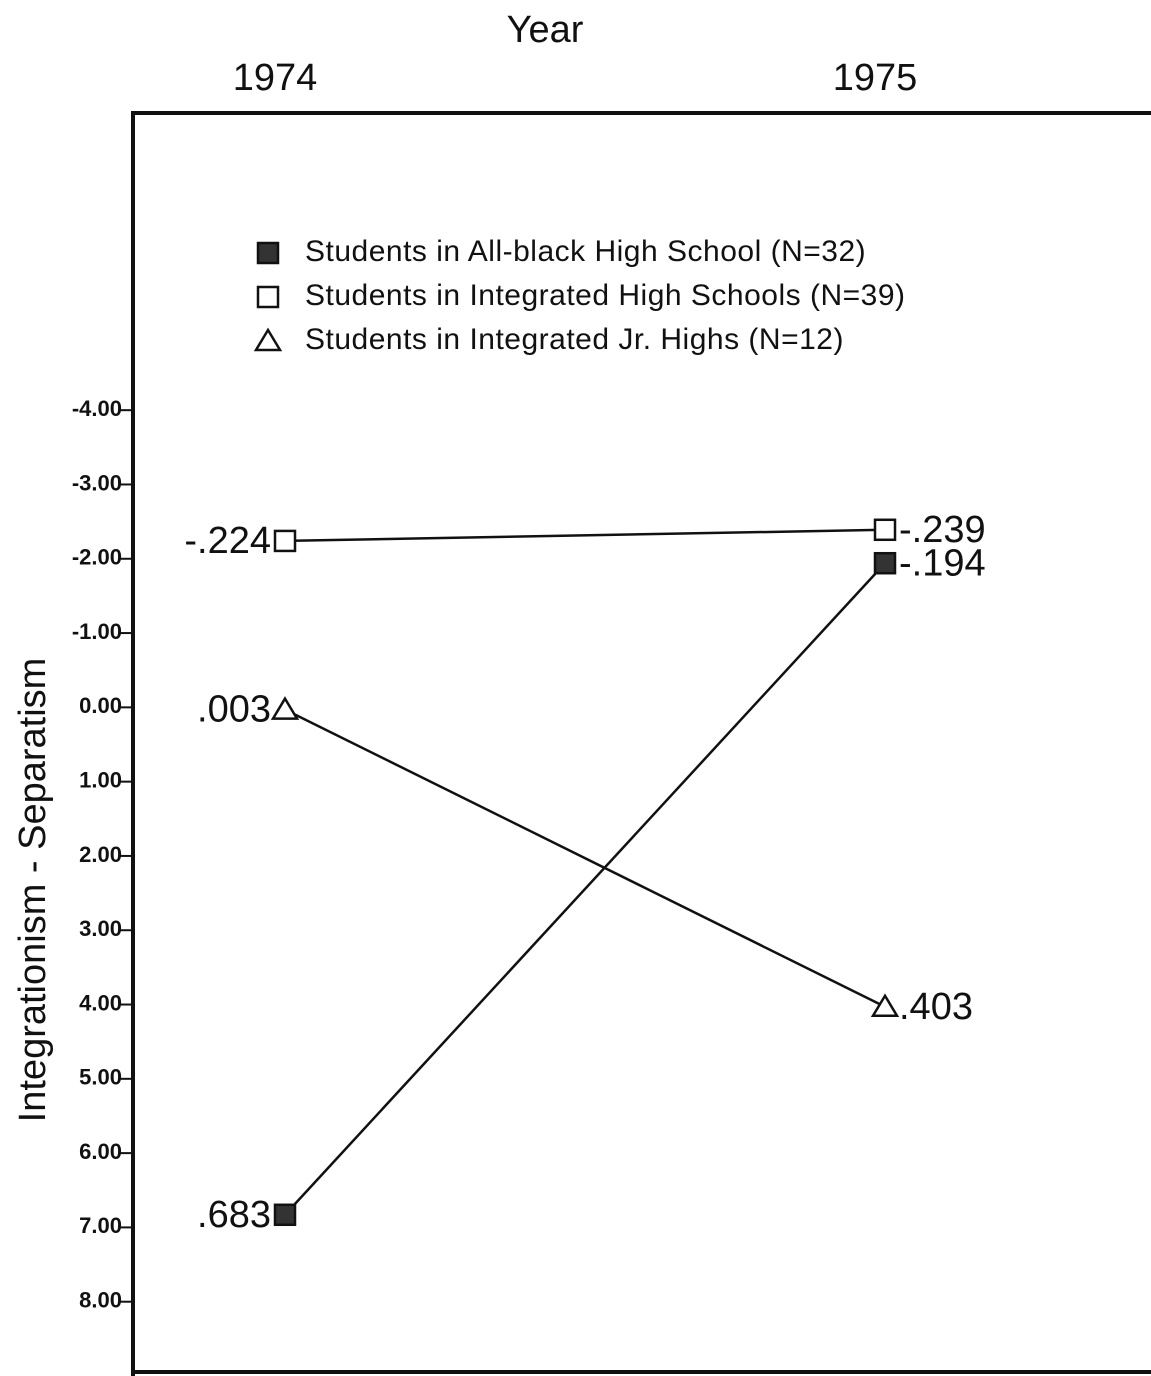 This screenshot has width=1151, height=1376. What do you see at coordinates (942, 563) in the screenshot?
I see `data-label: -.194` at bounding box center [942, 563].